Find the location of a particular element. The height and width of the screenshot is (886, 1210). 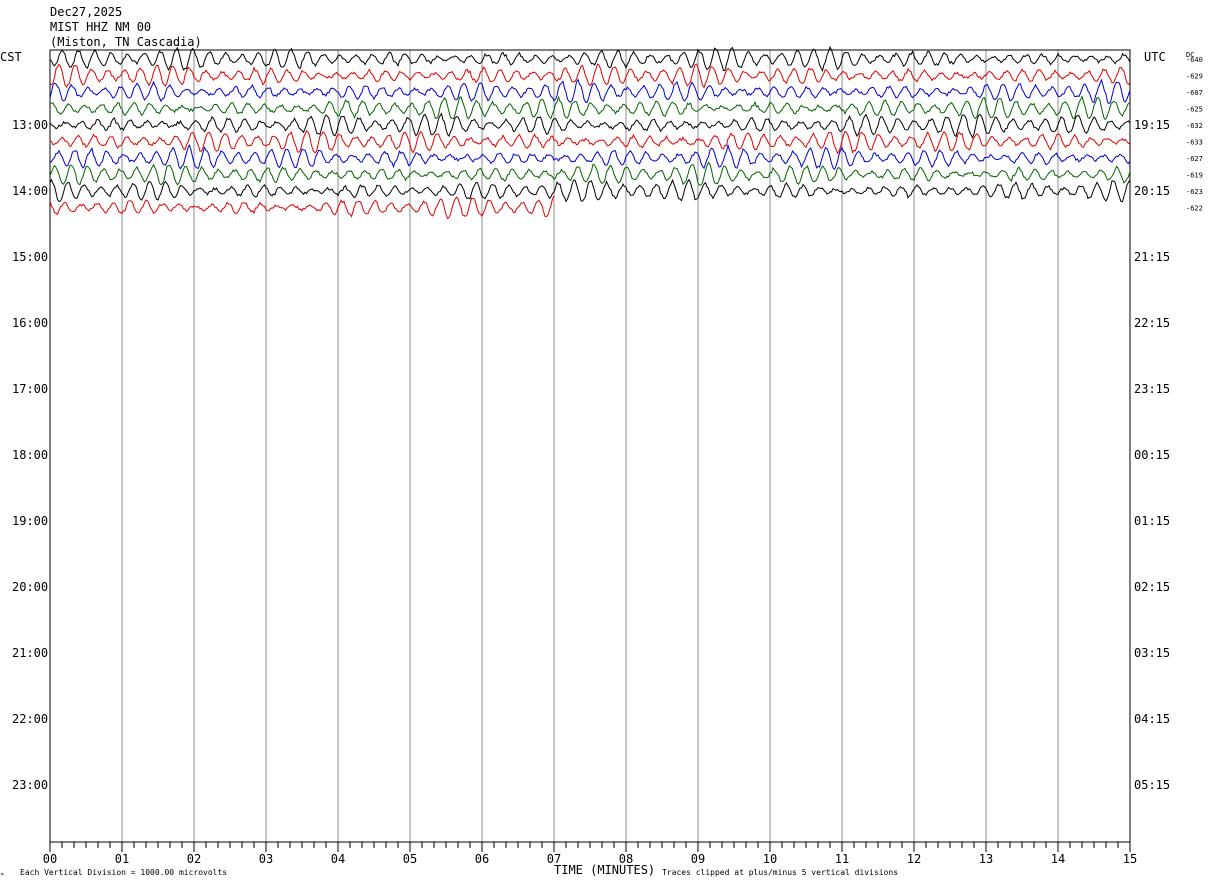

dc-offset-value: -632 is located at coordinates (1194, 126).